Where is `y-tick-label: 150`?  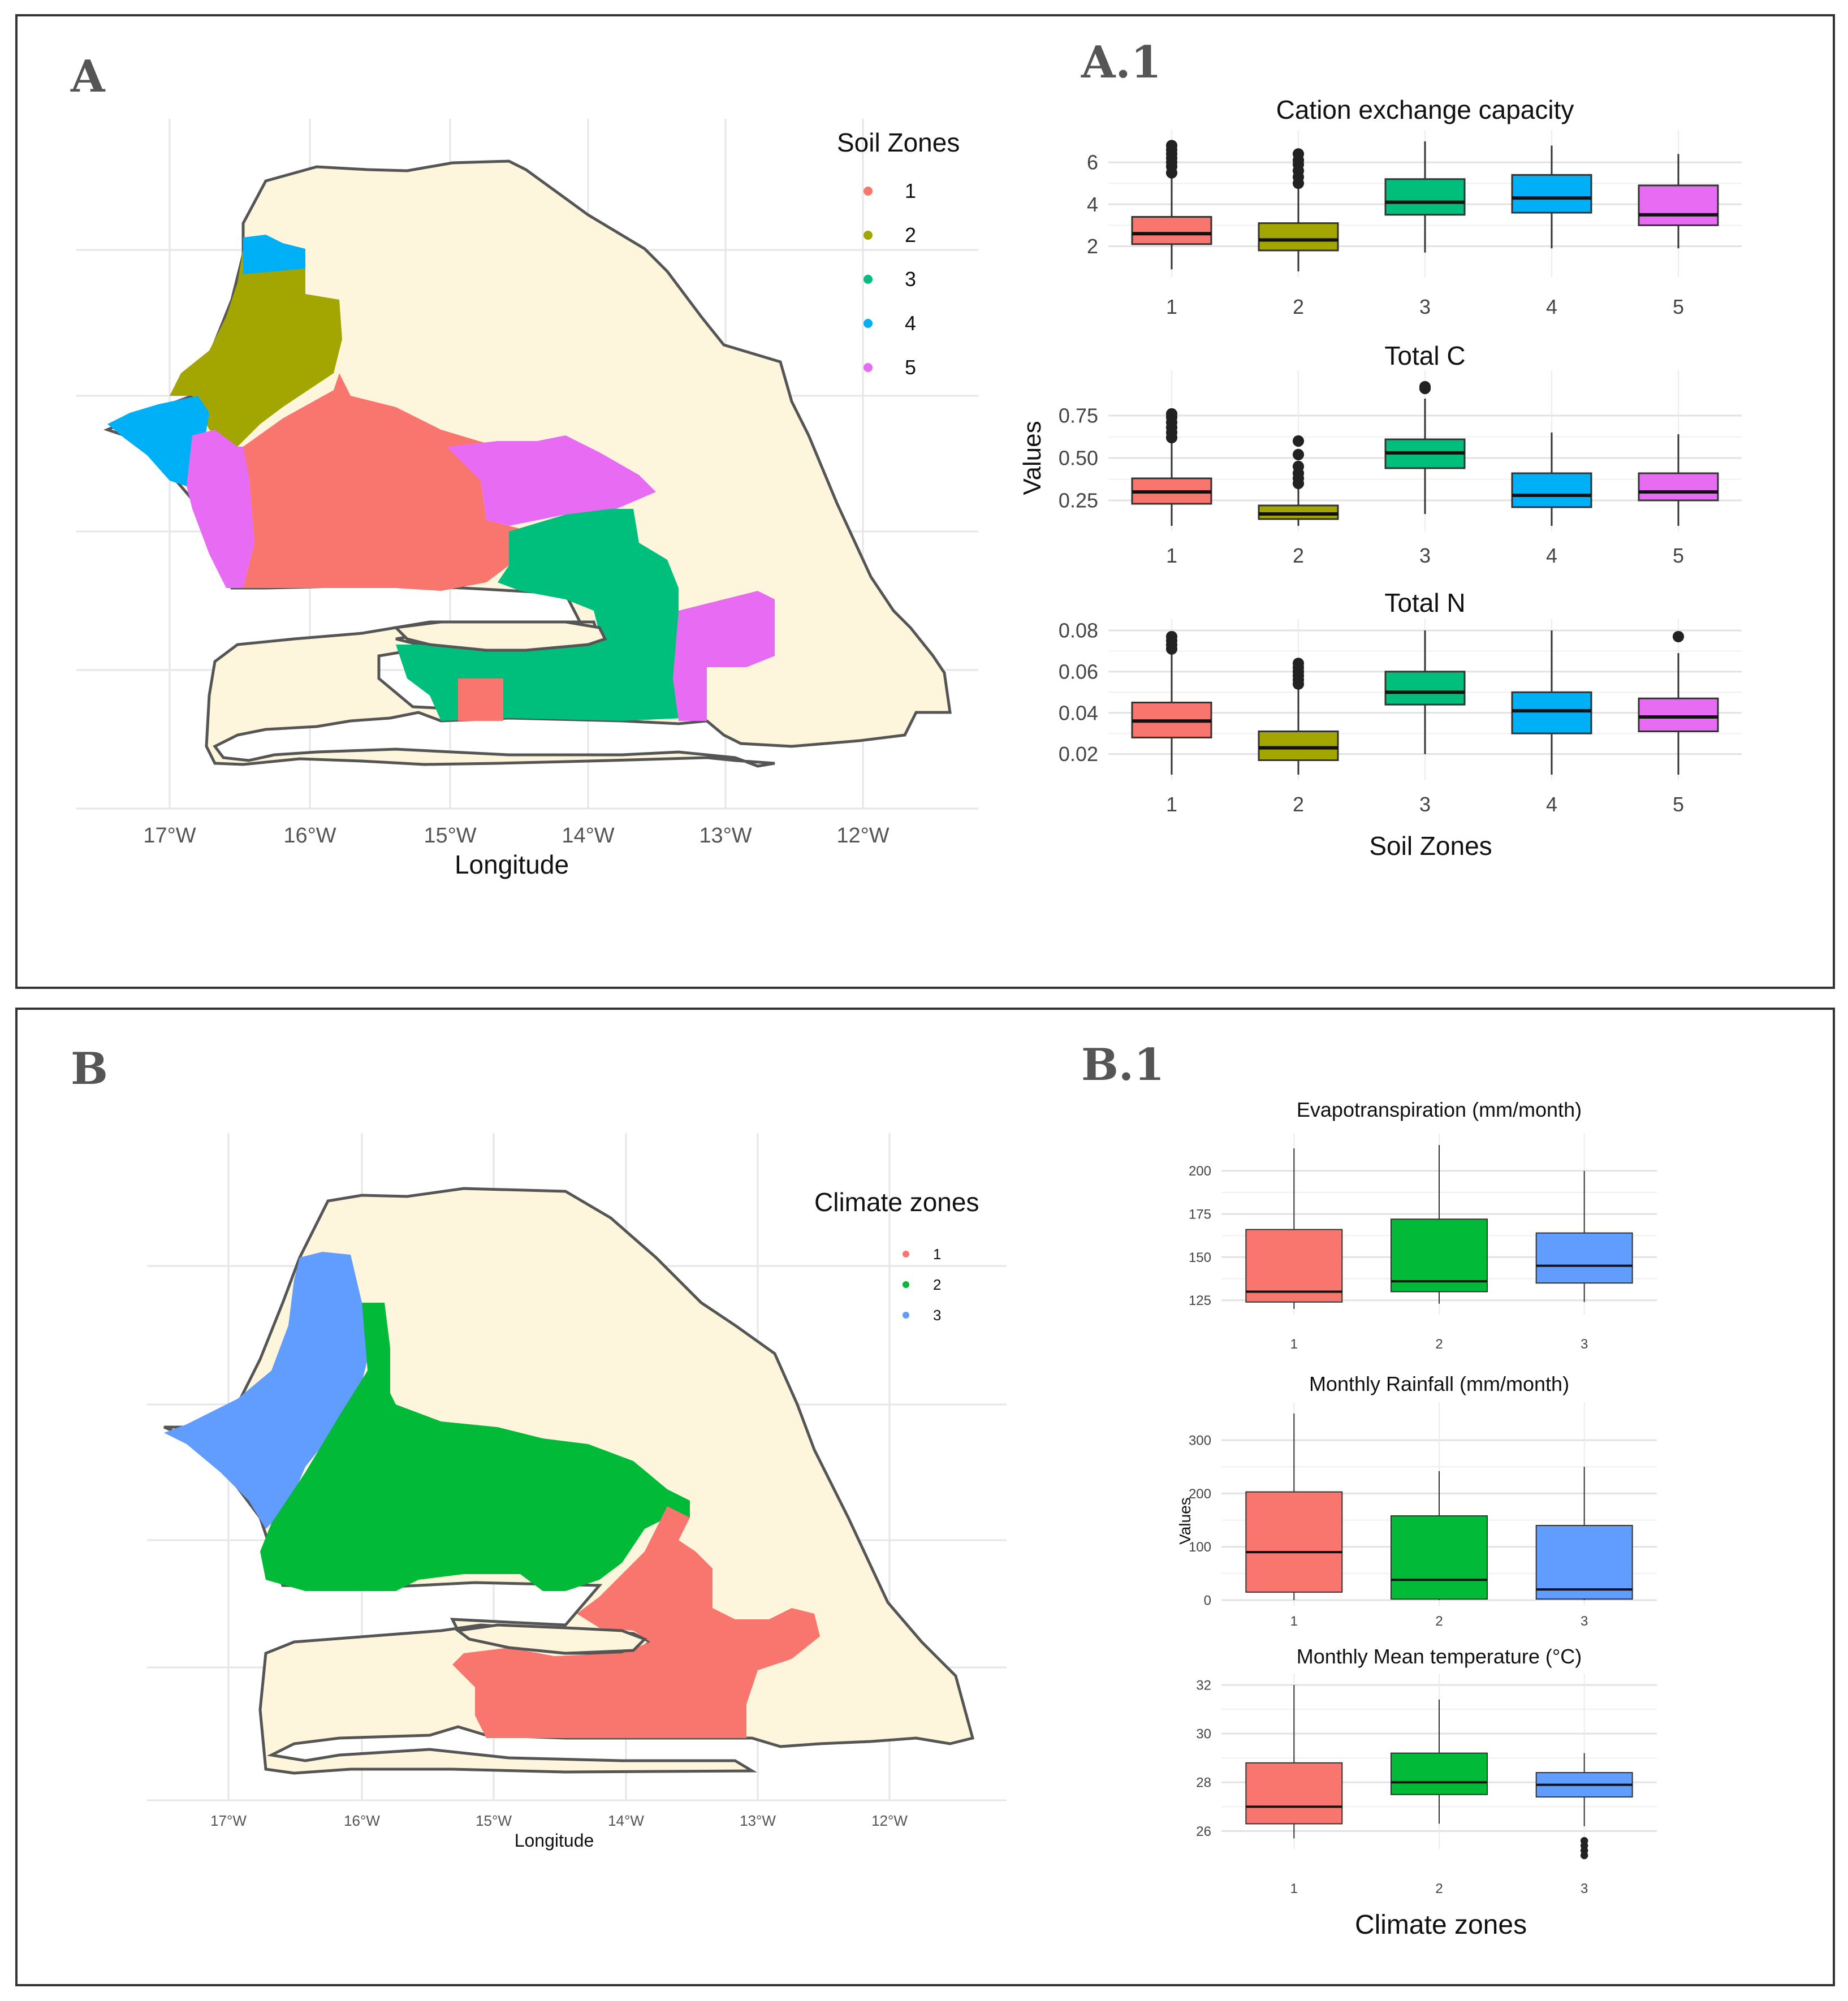
y-tick-label: 150 is located at coordinates (1200, 1257).